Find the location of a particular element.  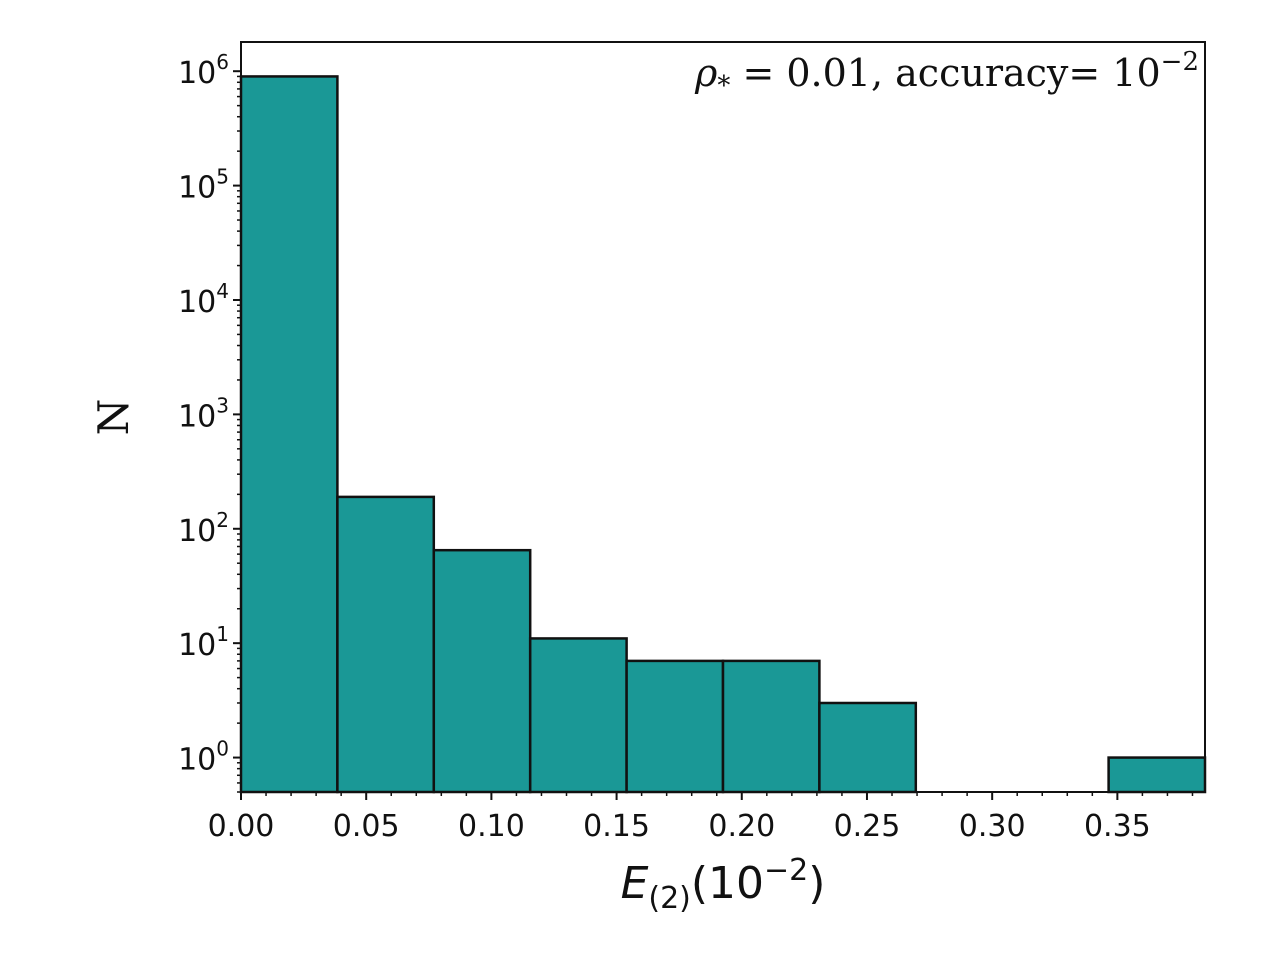

x-tick-label: 0.20 is located at coordinates (741, 826).